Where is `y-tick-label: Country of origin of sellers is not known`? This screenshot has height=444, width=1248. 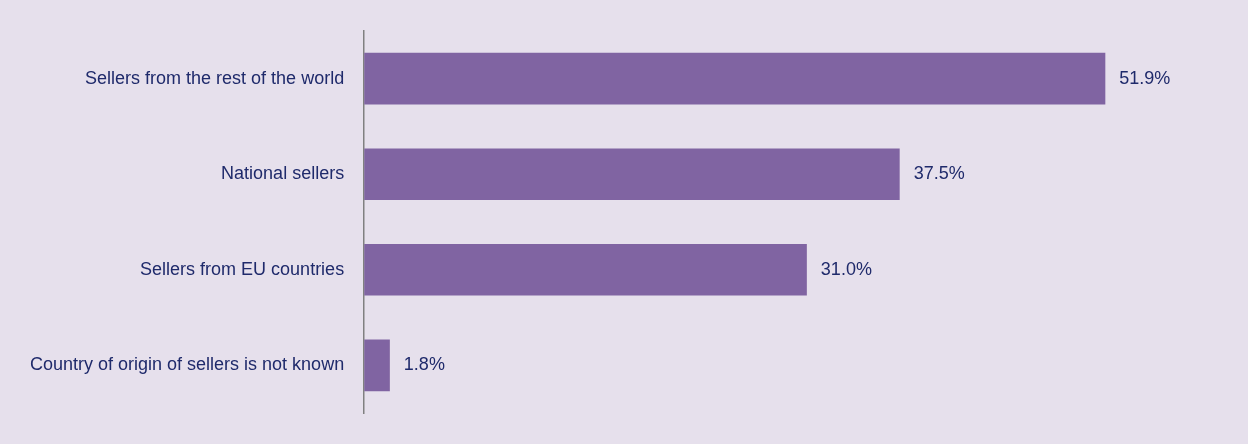
y-tick-label: Country of origin of sellers is not known is located at coordinates (187, 364).